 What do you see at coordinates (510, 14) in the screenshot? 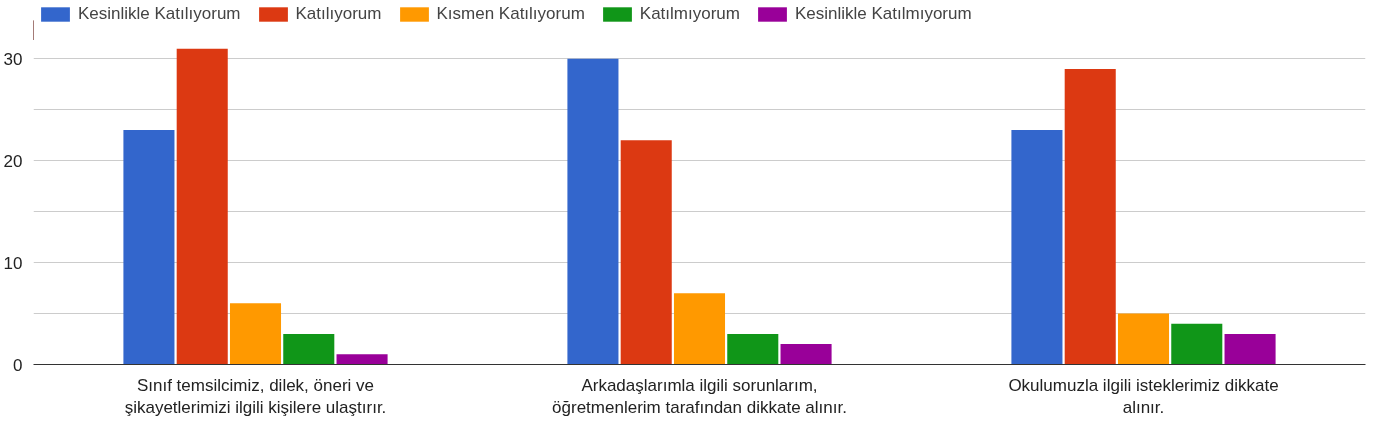
I see `legend-label: Kısmen Katılıyorum` at bounding box center [510, 14].